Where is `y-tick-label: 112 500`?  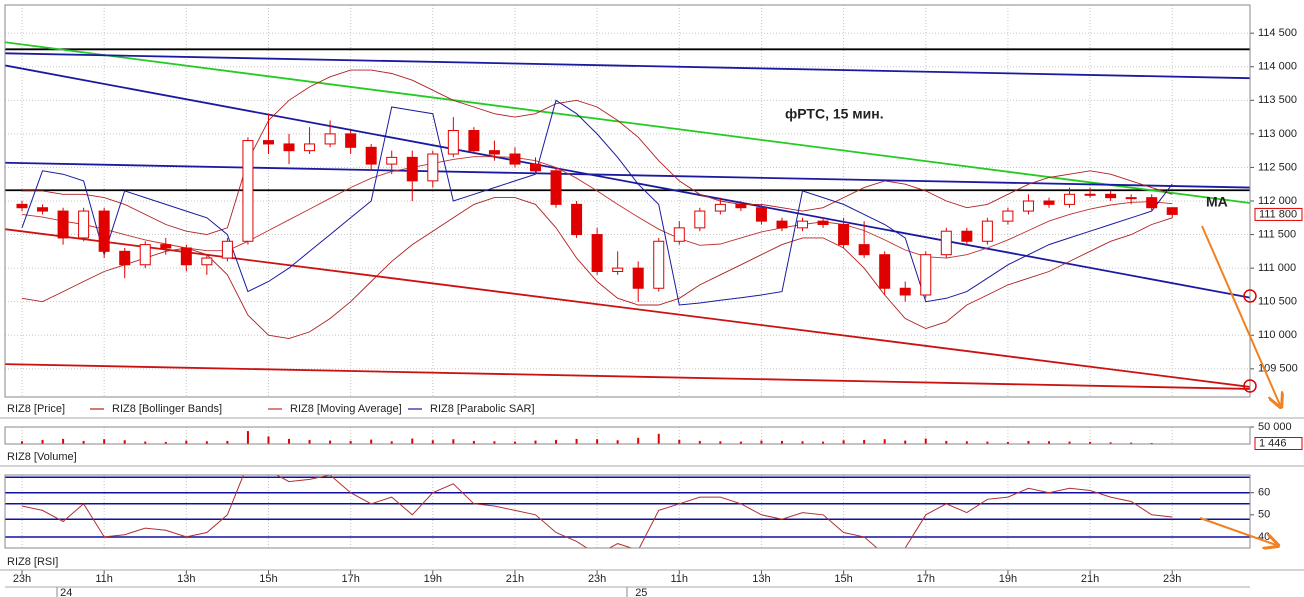
y-tick-label: 112 500 is located at coordinates (1277, 167).